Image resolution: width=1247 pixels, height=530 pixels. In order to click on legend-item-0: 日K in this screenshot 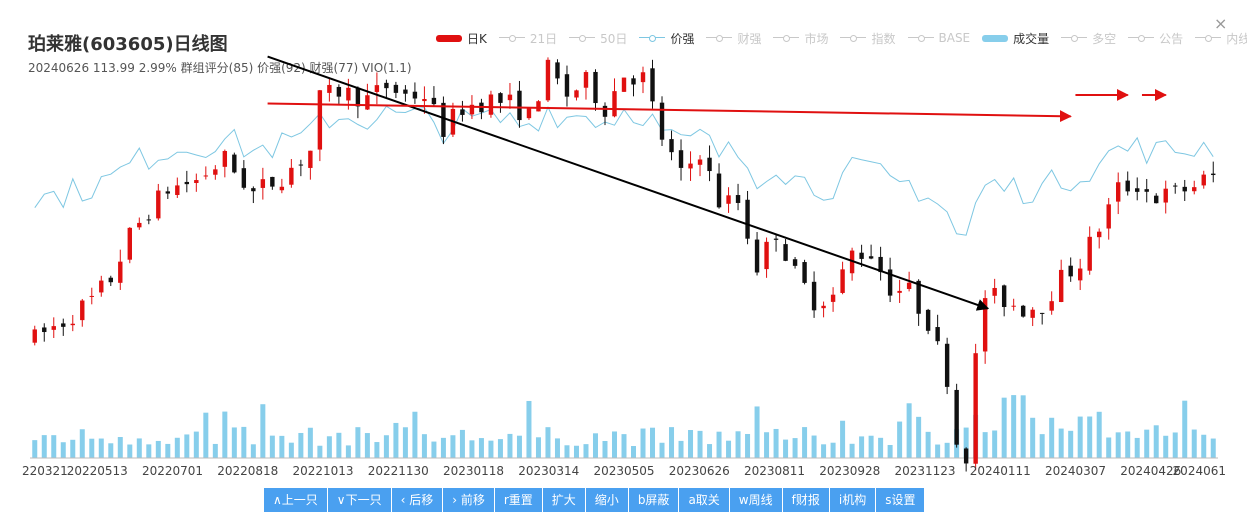, I will do `click(461, 38)`.